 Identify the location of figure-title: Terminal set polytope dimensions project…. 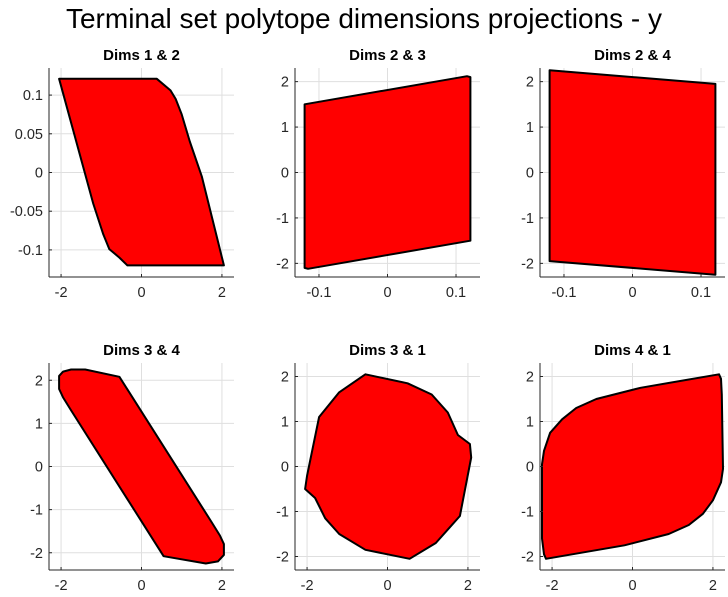
(364, 18).